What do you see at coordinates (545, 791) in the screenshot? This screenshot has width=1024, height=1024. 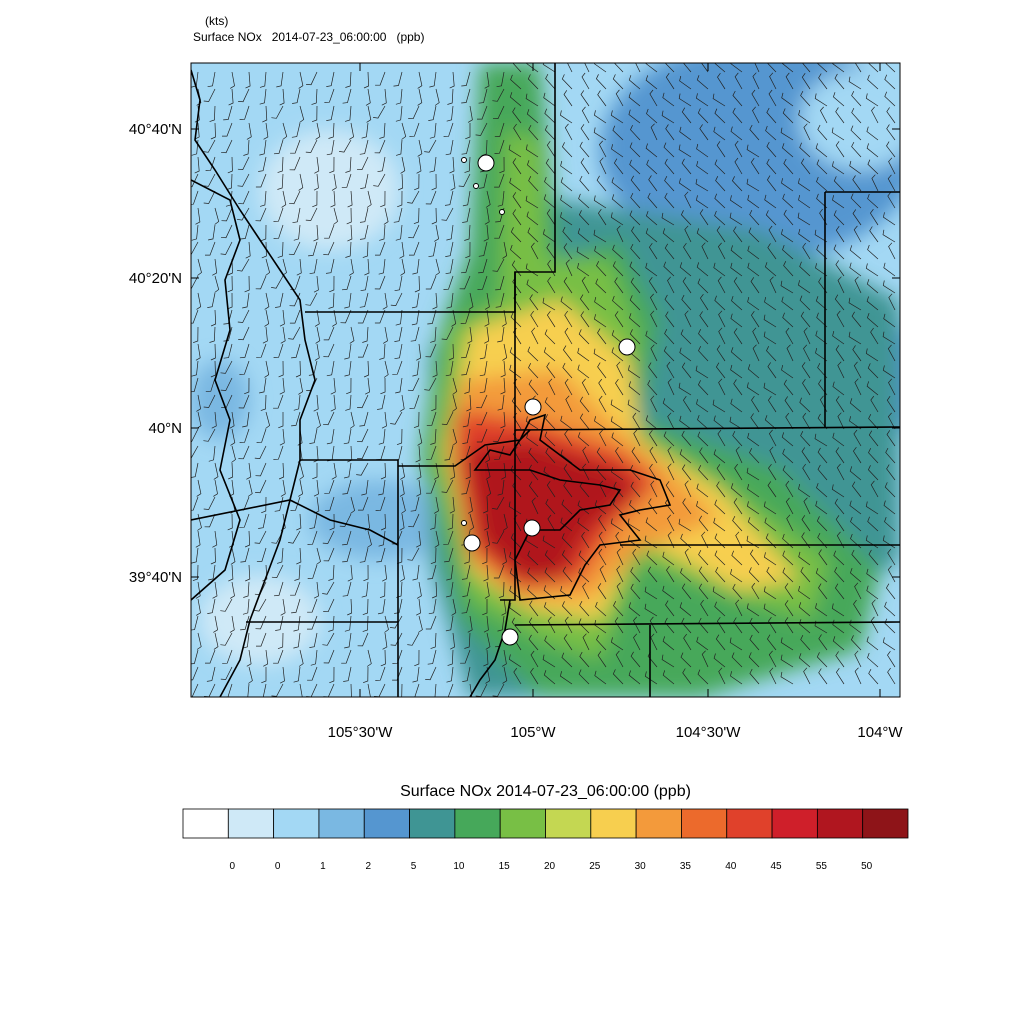 I see `colorbar-title: Surface NOx 2014-07-23_06:00:00 (ppb)` at bounding box center [545, 791].